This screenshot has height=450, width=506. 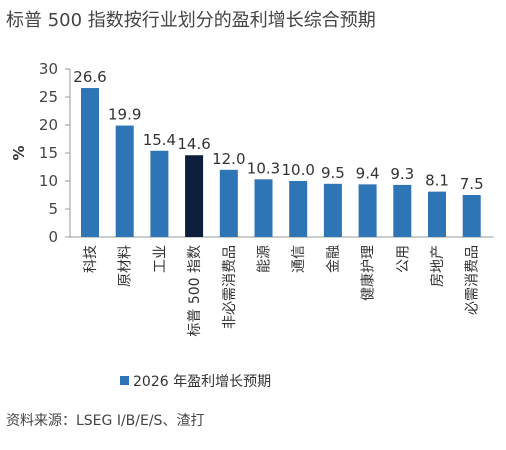 What do you see at coordinates (48, 125) in the screenshot?
I see `y-tick-label: 20` at bounding box center [48, 125].